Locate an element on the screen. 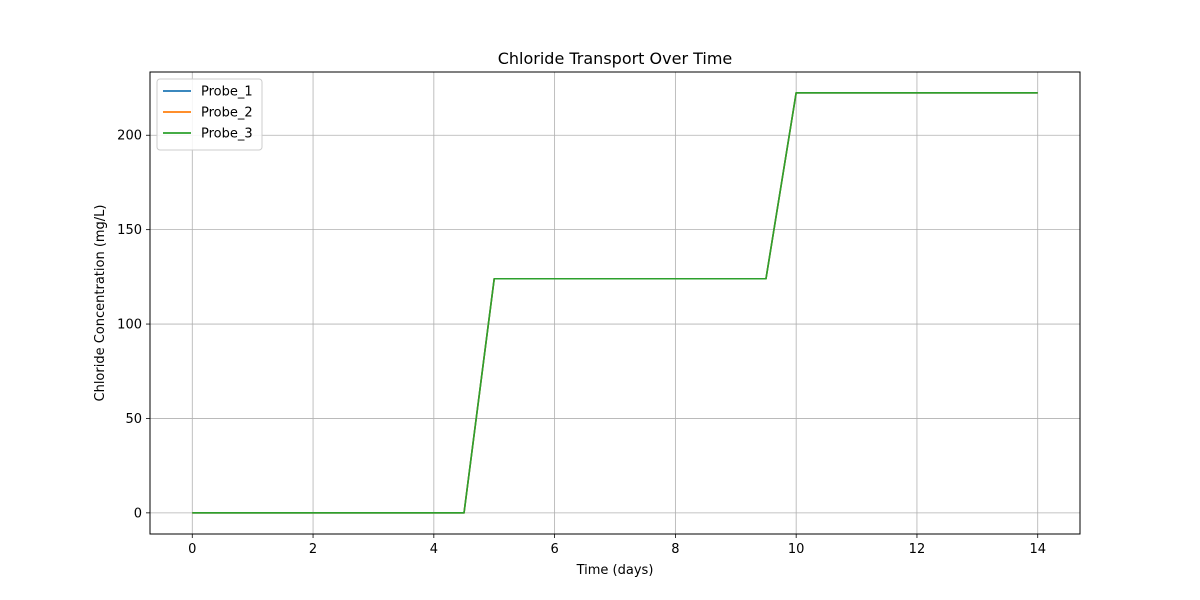 This screenshot has width=1200, height=600. legend-label: Probe_1 is located at coordinates (227, 92).